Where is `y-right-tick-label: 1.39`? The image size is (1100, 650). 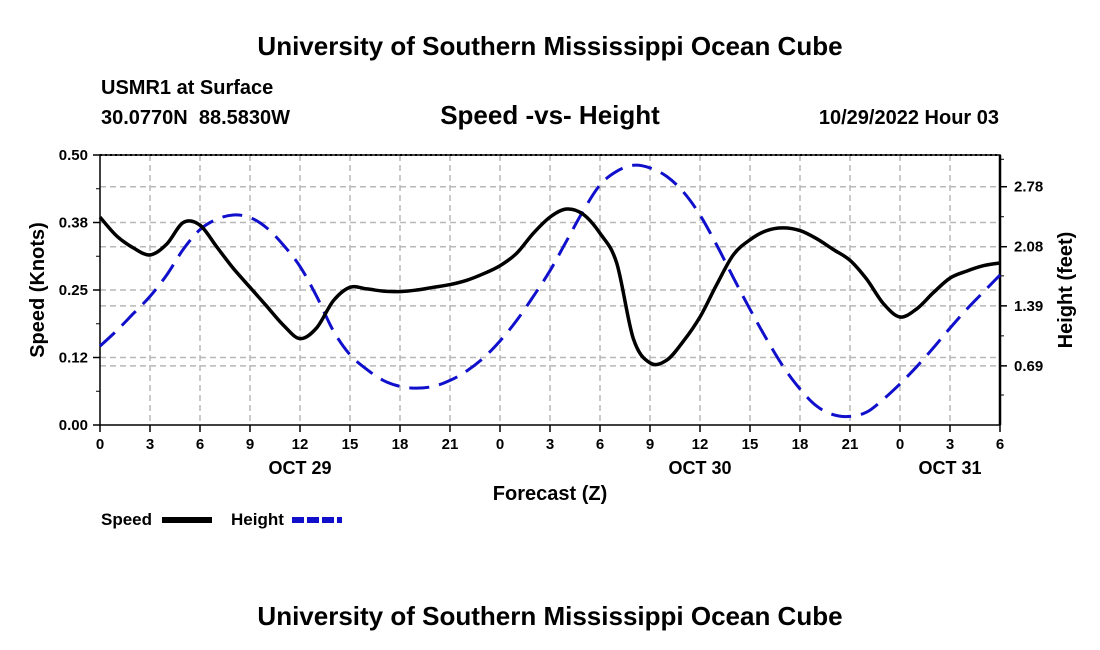 y-right-tick-label: 1.39 is located at coordinates (1028, 306).